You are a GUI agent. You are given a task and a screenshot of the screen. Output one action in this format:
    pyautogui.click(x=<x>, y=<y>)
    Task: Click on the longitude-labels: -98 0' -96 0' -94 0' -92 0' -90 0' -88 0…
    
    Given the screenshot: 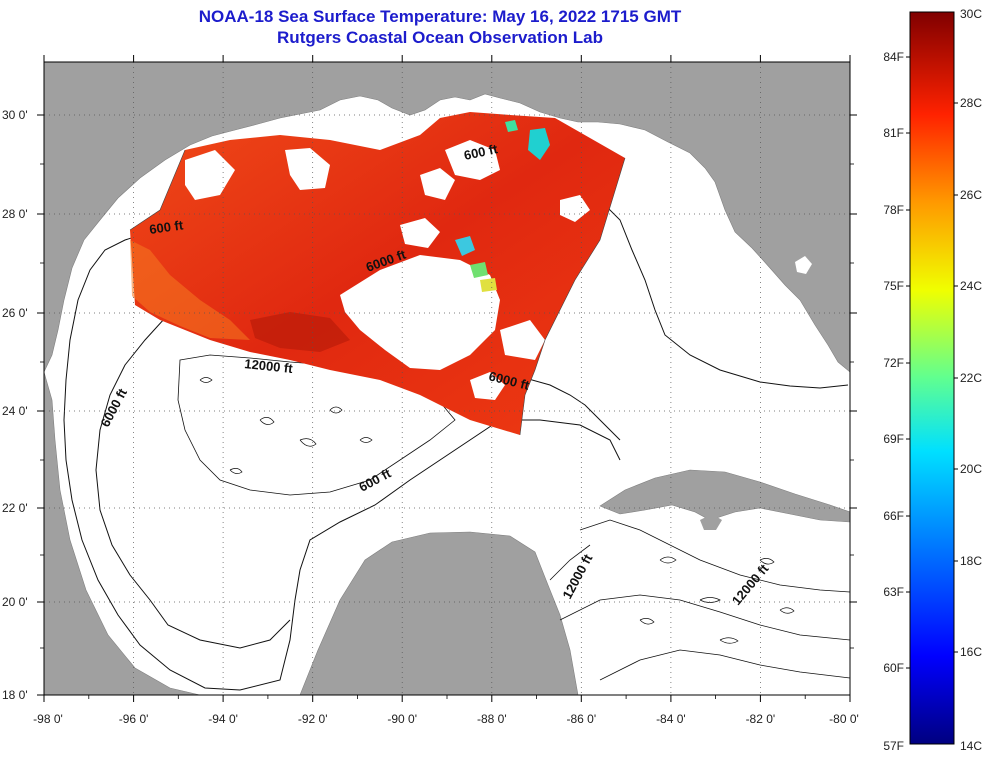 What is the action you would take?
    pyautogui.click(x=446, y=719)
    